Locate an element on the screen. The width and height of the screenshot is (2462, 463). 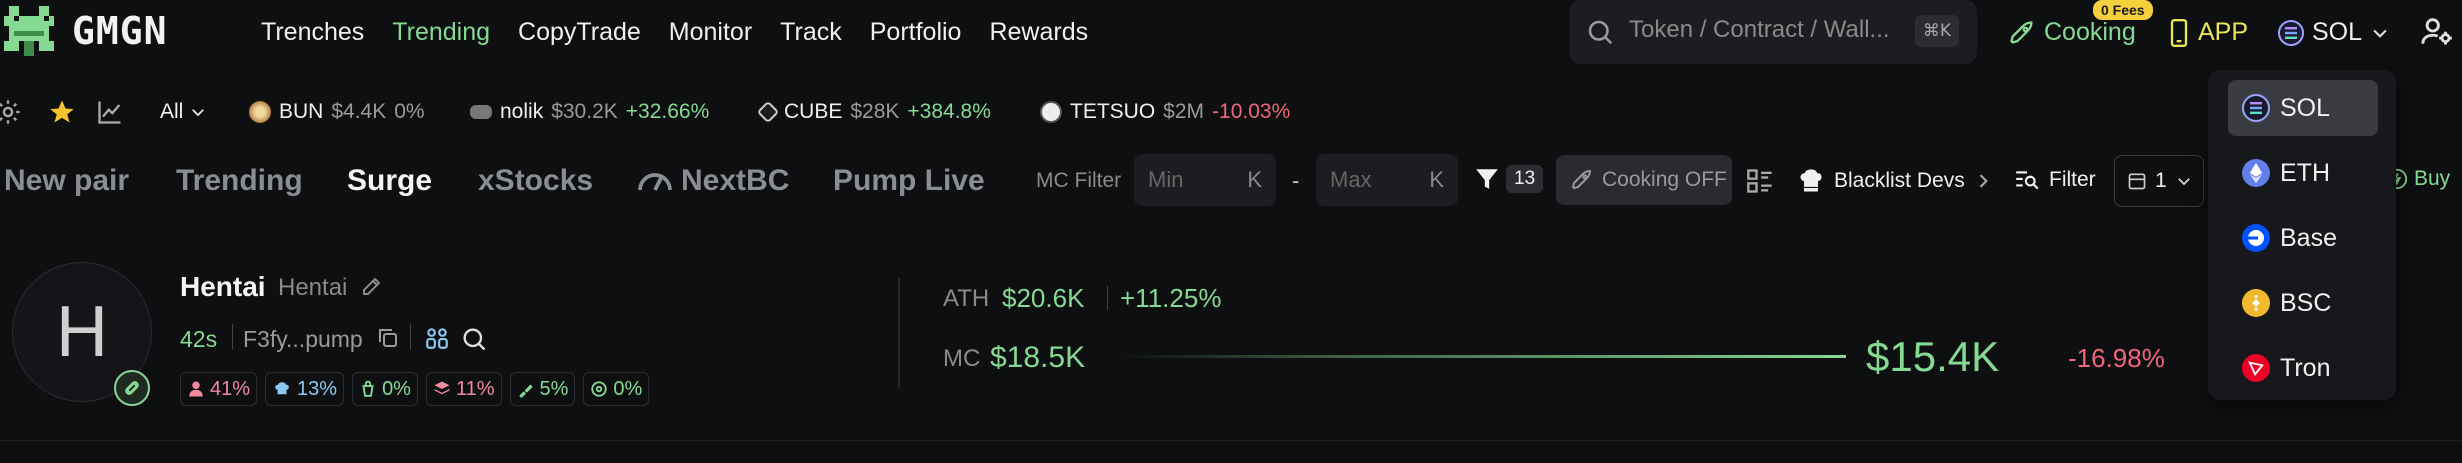
chain-option-label: SOL is located at coordinates (2305, 107).